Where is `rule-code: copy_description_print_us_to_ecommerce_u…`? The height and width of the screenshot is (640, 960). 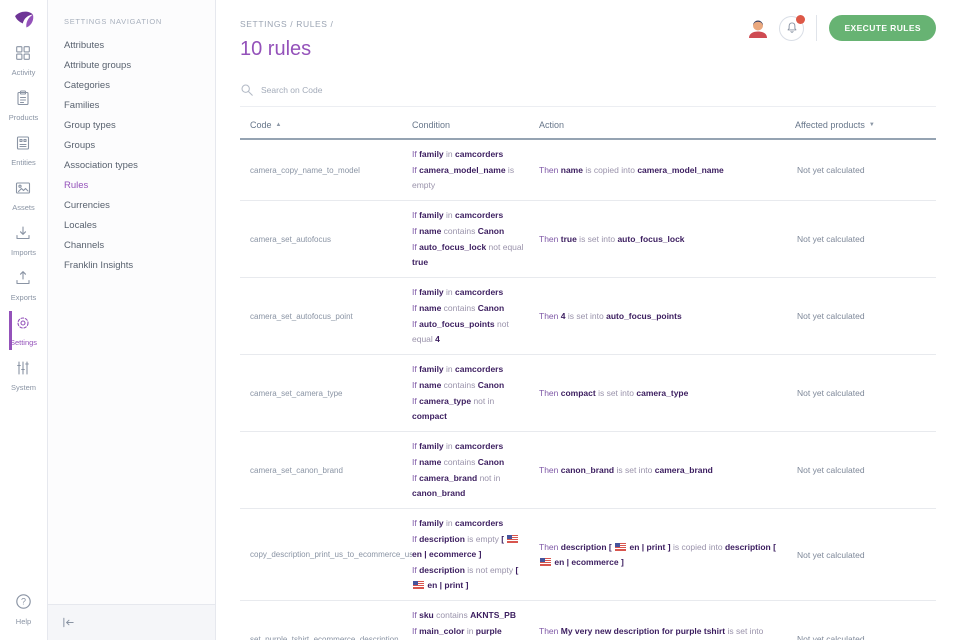
rule-code: copy_description_print_us_to_ecommerce_u… is located at coordinates (331, 554).